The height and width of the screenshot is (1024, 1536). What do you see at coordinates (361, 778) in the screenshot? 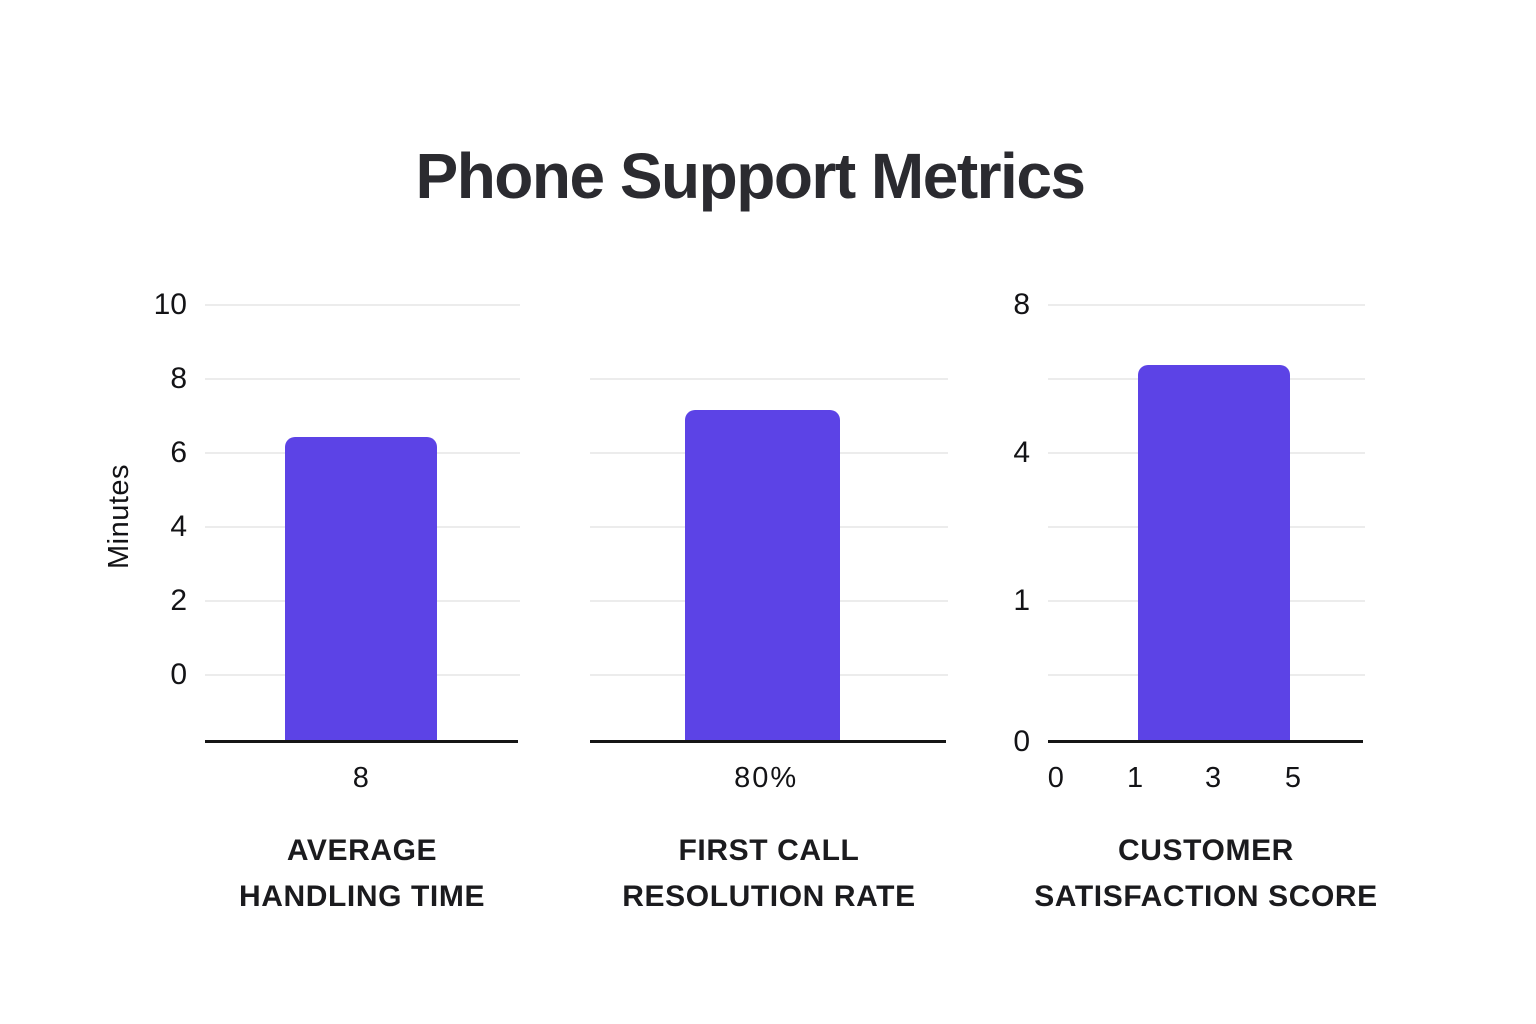
I see `x-tick-label: 8` at bounding box center [361, 778].